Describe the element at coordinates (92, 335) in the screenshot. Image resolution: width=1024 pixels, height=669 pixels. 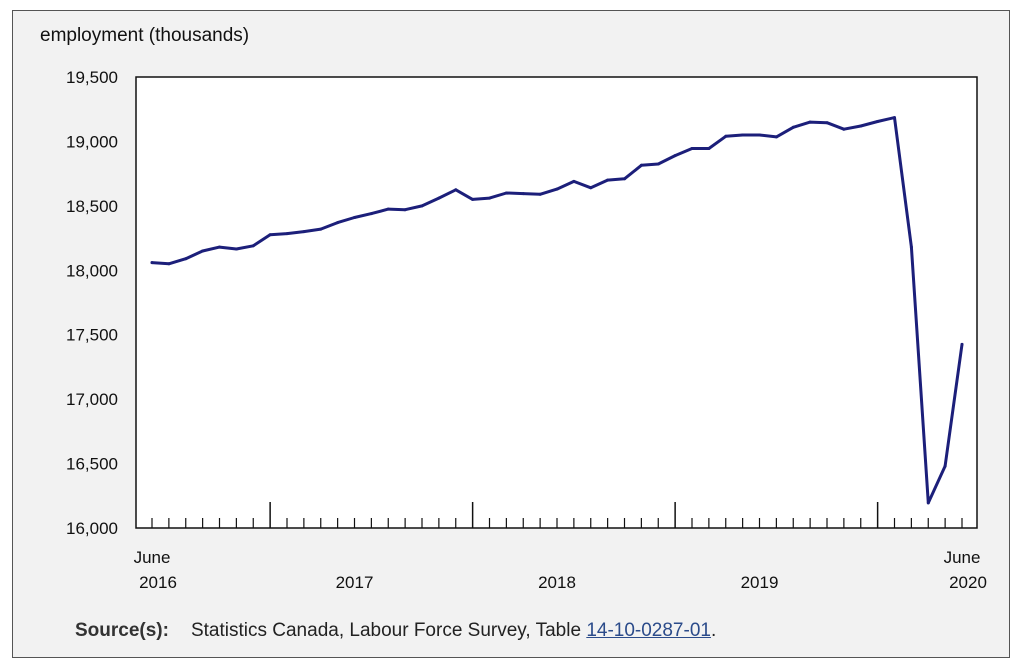
I see `y-tick-label: 17,500` at that location.